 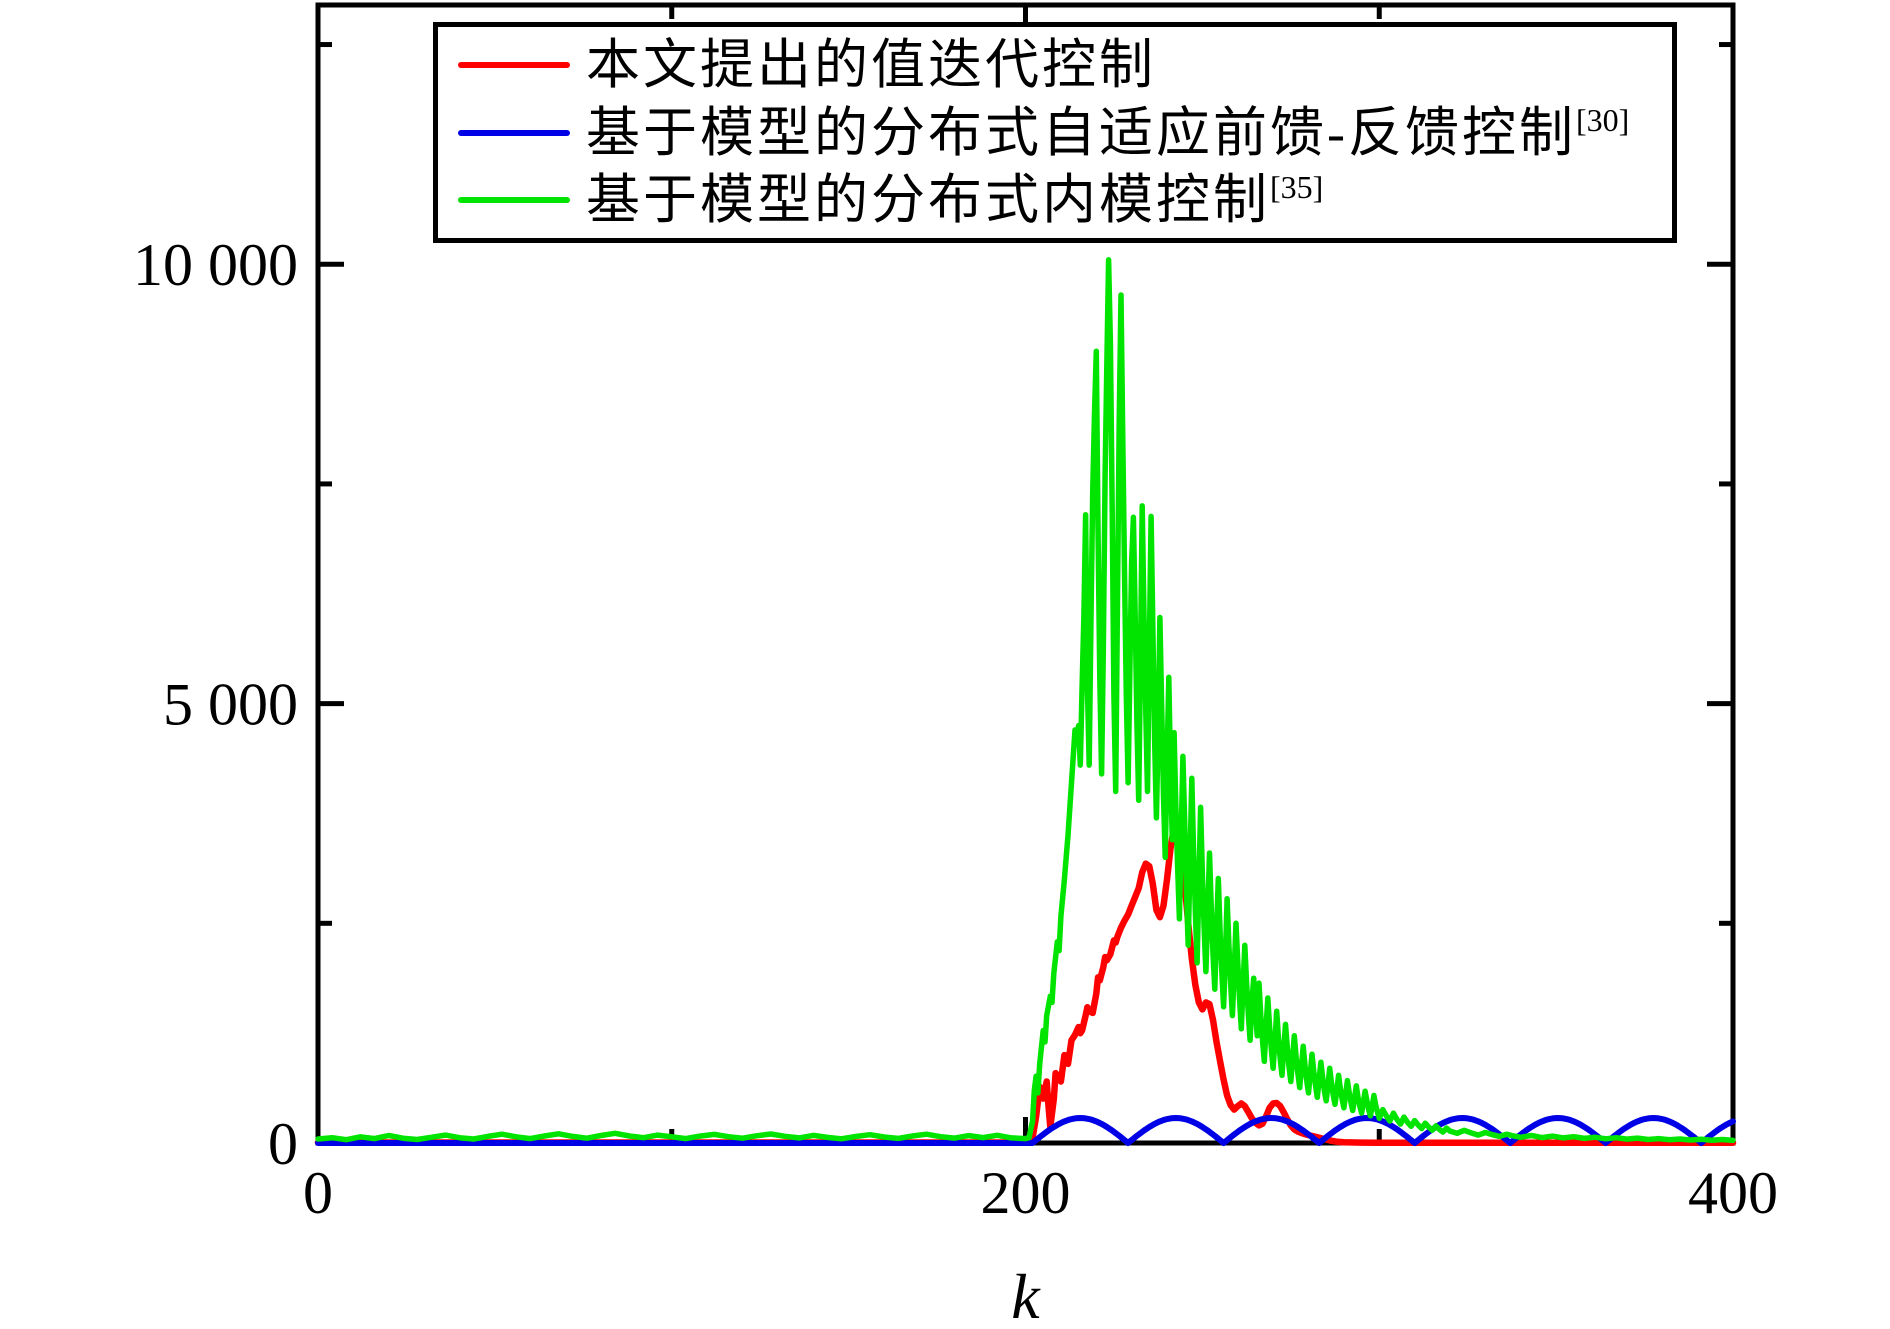 I want to click on legend-item: 基于模型的分布式自适应前馈-反馈控制[30], so click(x=1065, y=133).